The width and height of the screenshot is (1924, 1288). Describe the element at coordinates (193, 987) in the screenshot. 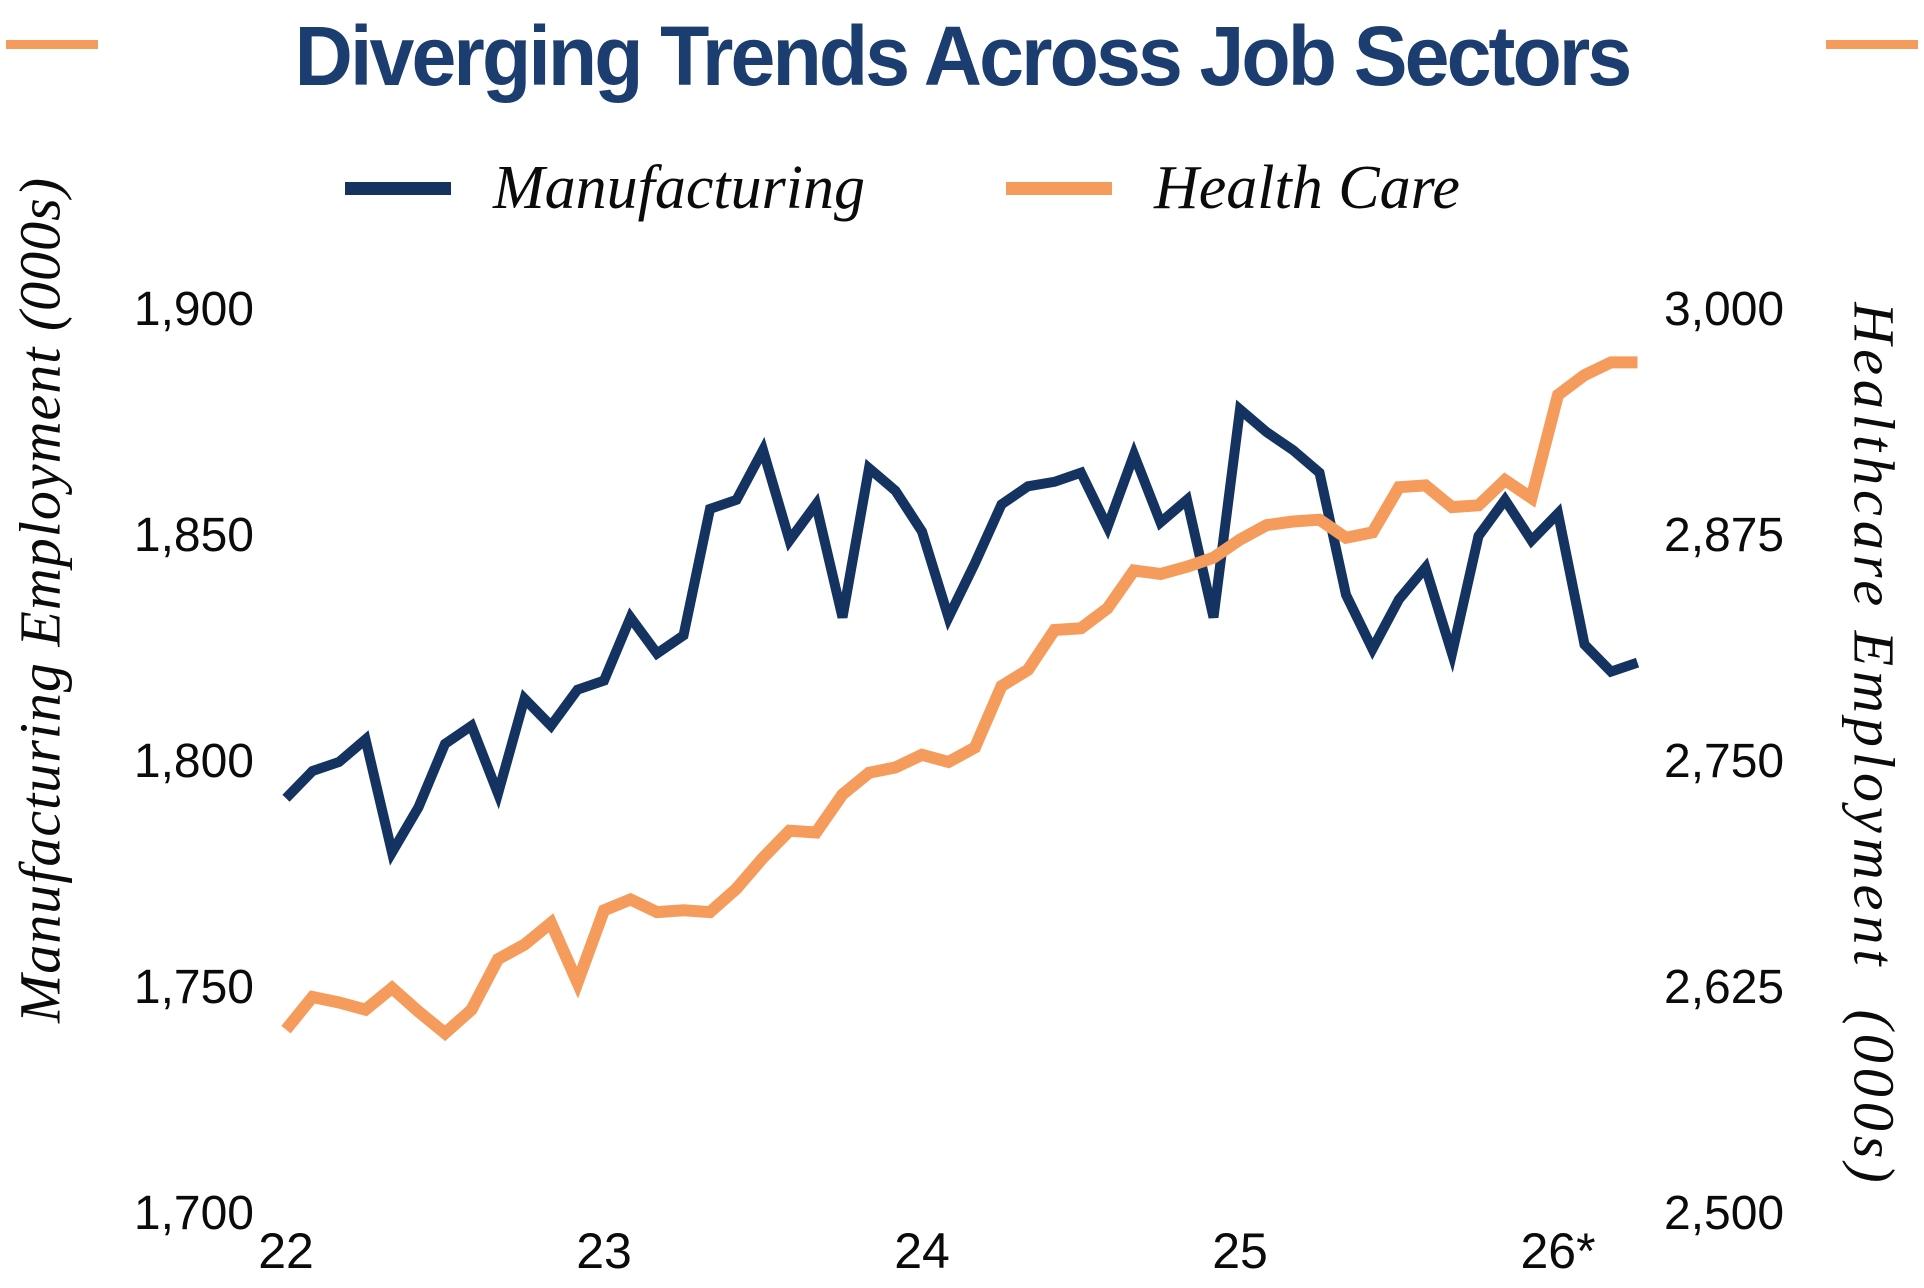

I see `left-tick-1750: 1,750` at that location.